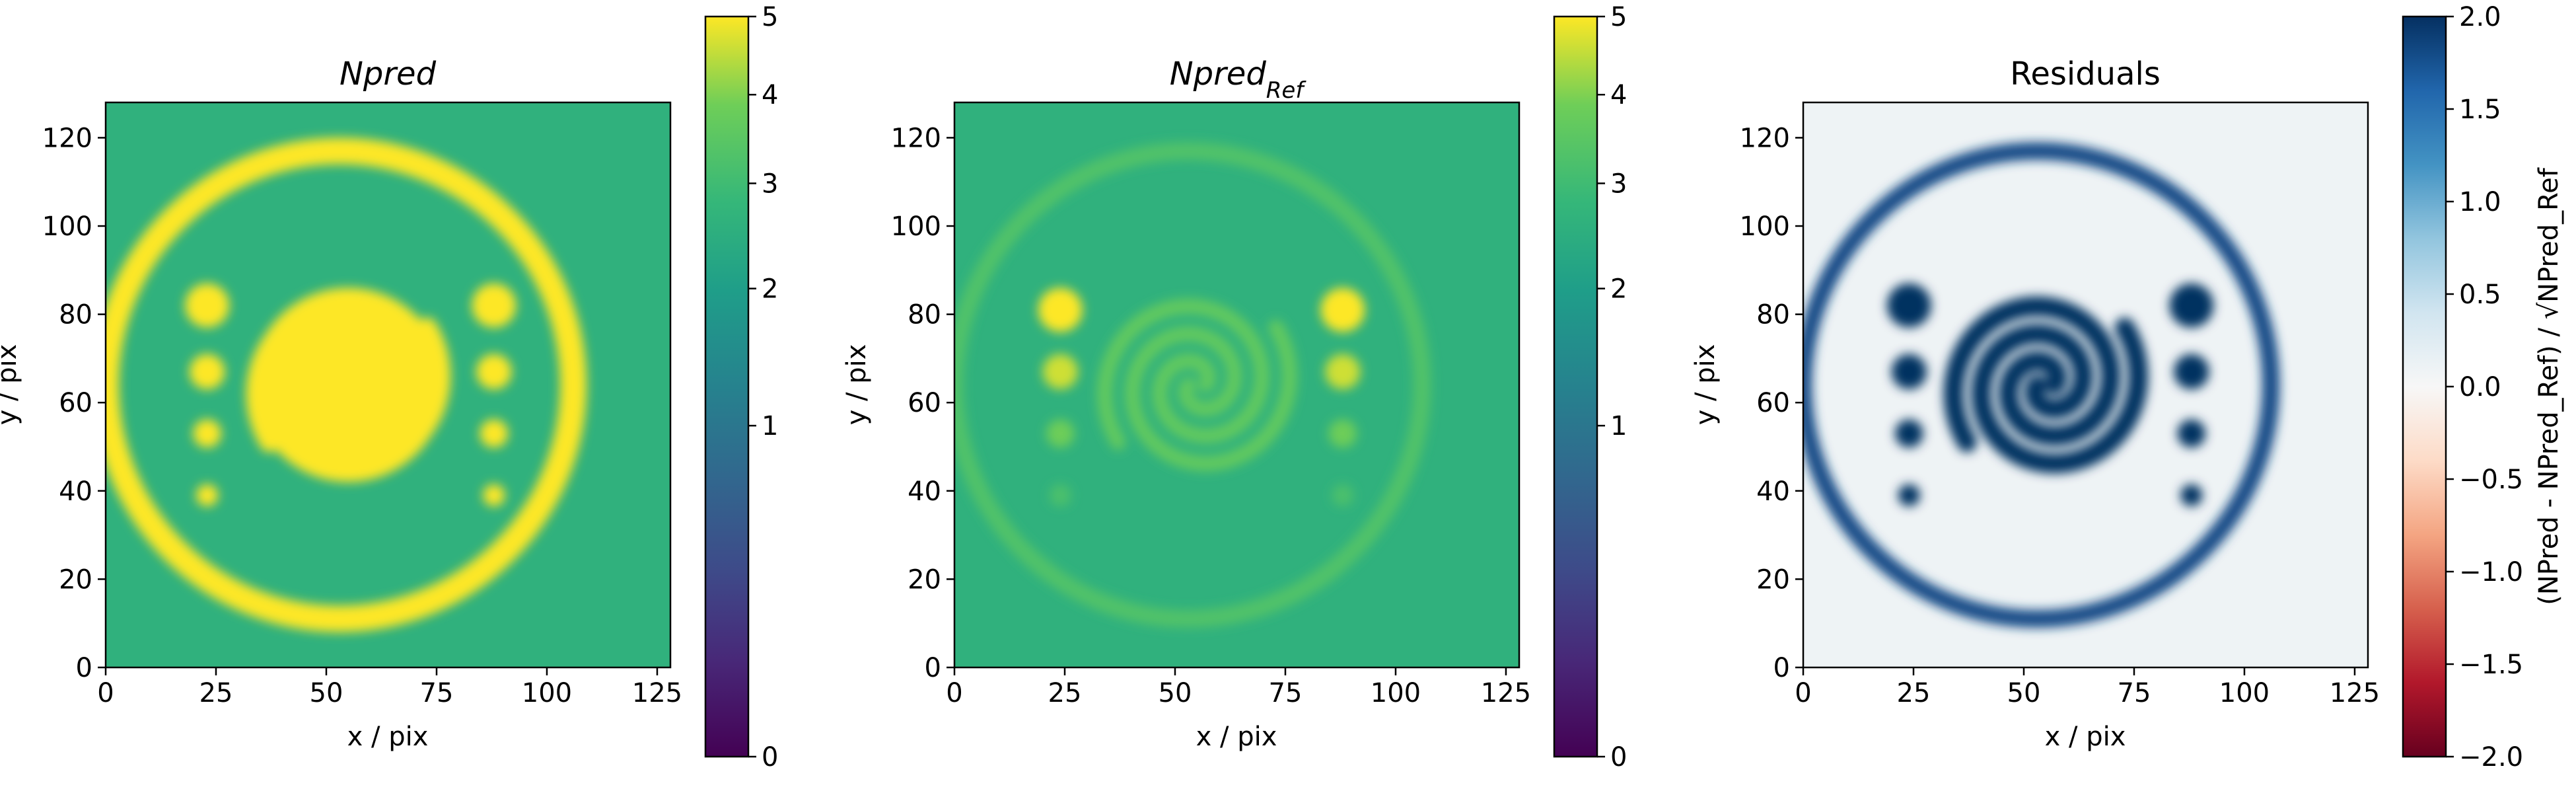 This screenshot has width=2576, height=793. I want to click on colorbar-tick-label: 1.0, so click(2480, 202).